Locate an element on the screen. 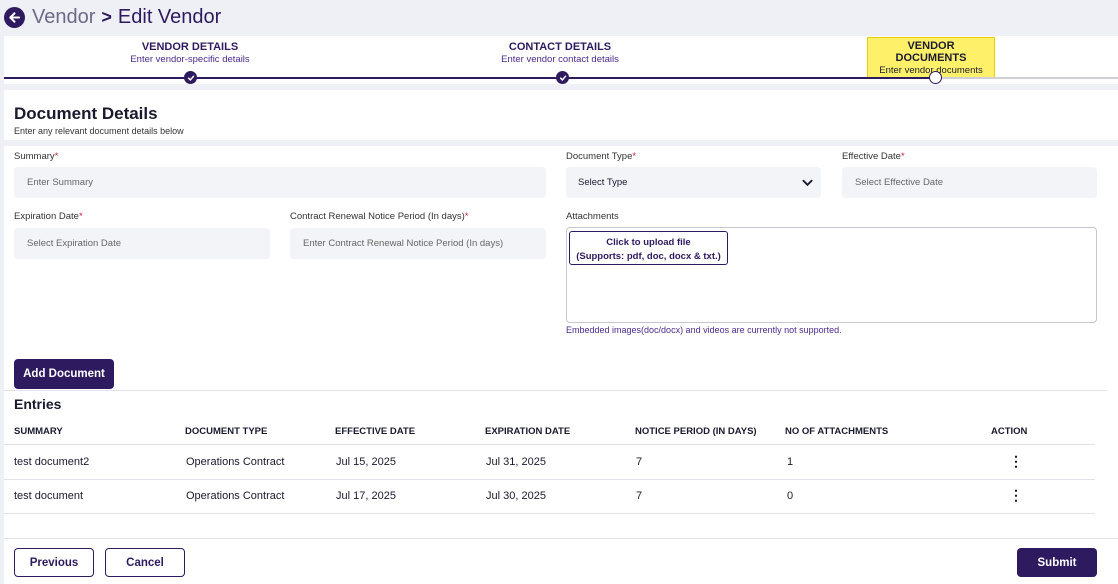 The height and width of the screenshot is (584, 1118). effective-date-label: Effective Date* is located at coordinates (873, 156).